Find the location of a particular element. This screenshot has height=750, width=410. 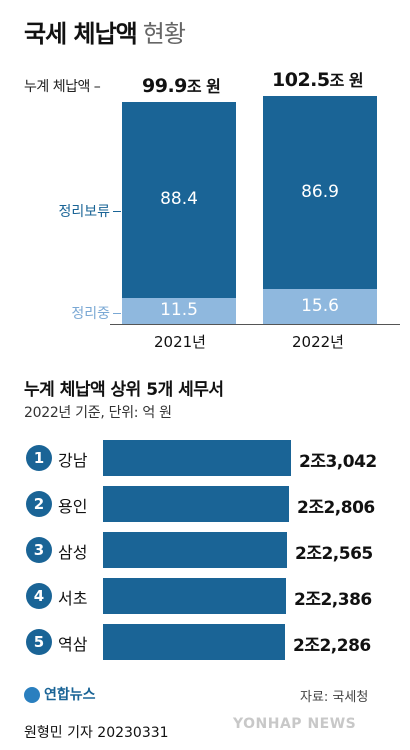

ranking-row: 4 서초 2조2,386 is located at coordinates (205, 596).